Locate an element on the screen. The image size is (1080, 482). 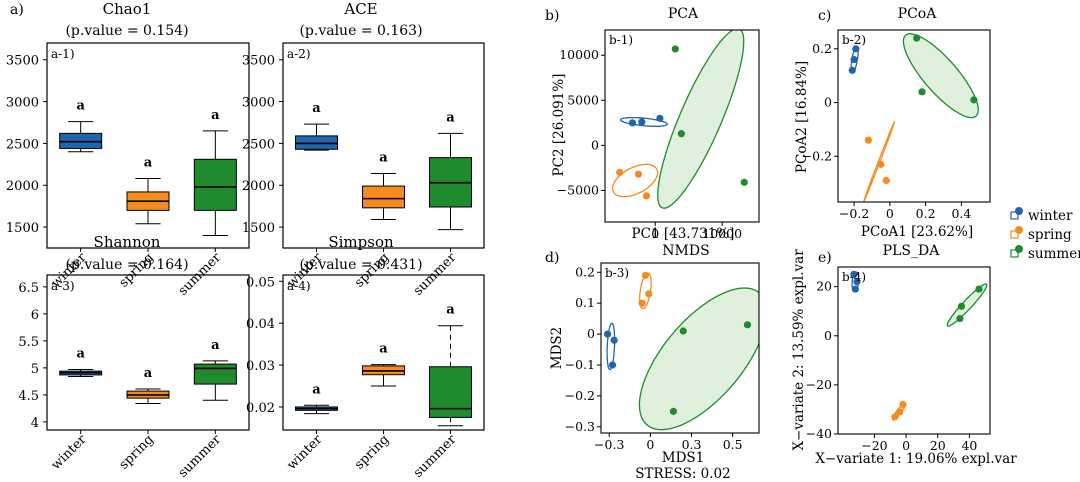
x-tick-label: 0.4 is located at coordinates (961, 213).